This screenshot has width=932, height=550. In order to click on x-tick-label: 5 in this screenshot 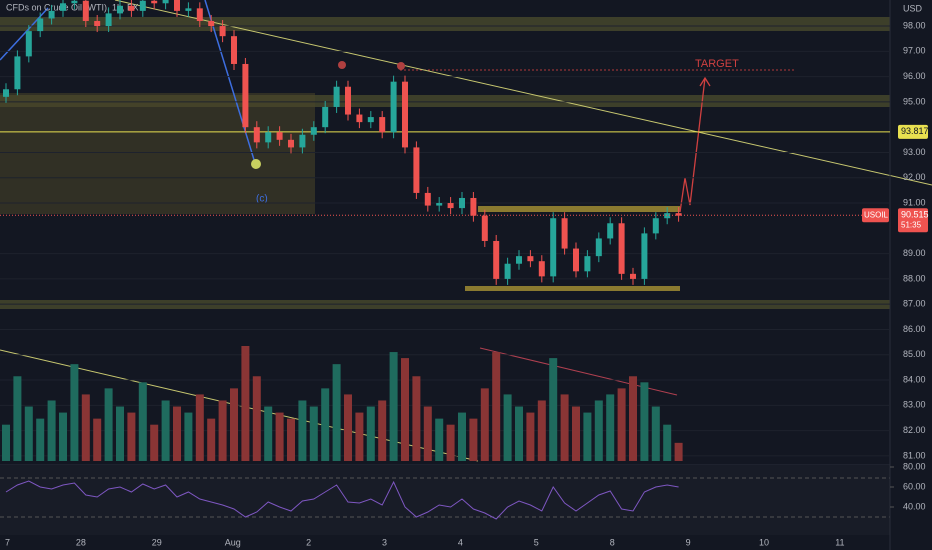, I will do `click(536, 542)`.